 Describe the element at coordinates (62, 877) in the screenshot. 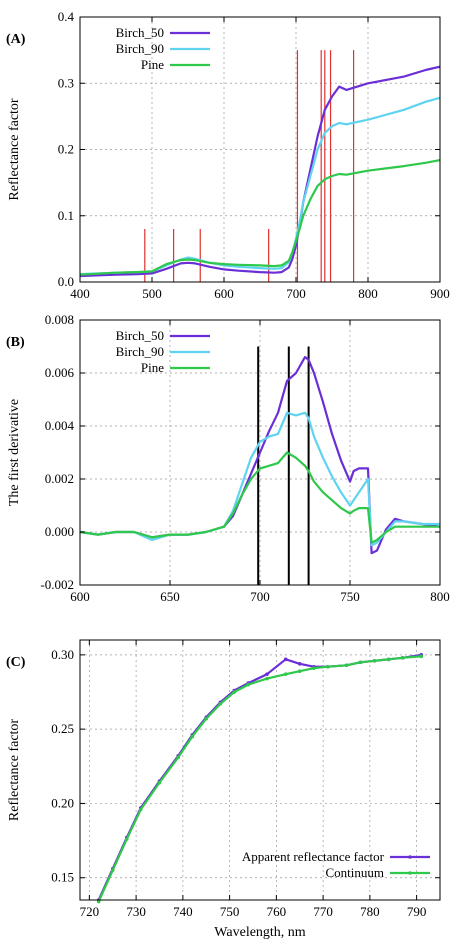

I see `y-tick-label: 0.15` at that location.